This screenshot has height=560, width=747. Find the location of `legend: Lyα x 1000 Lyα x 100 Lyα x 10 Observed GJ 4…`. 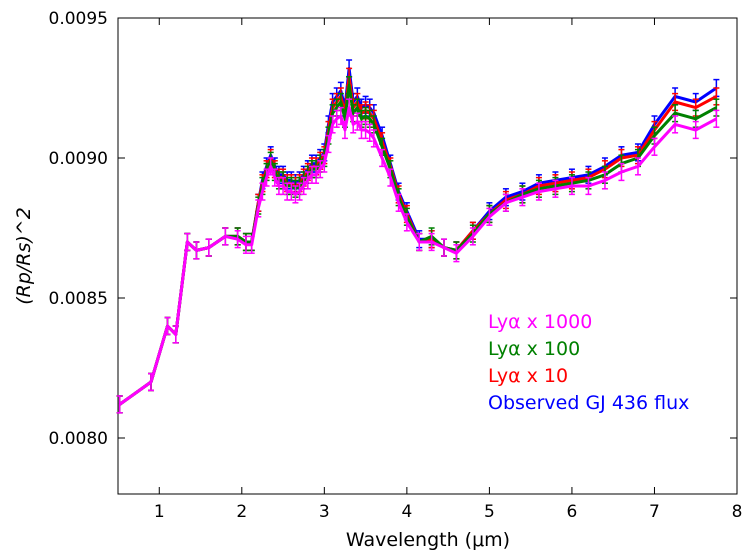

legend: Lyα x 1000 Lyα x 100 Lyα x 10 Observed GJ 4… is located at coordinates (588, 362).